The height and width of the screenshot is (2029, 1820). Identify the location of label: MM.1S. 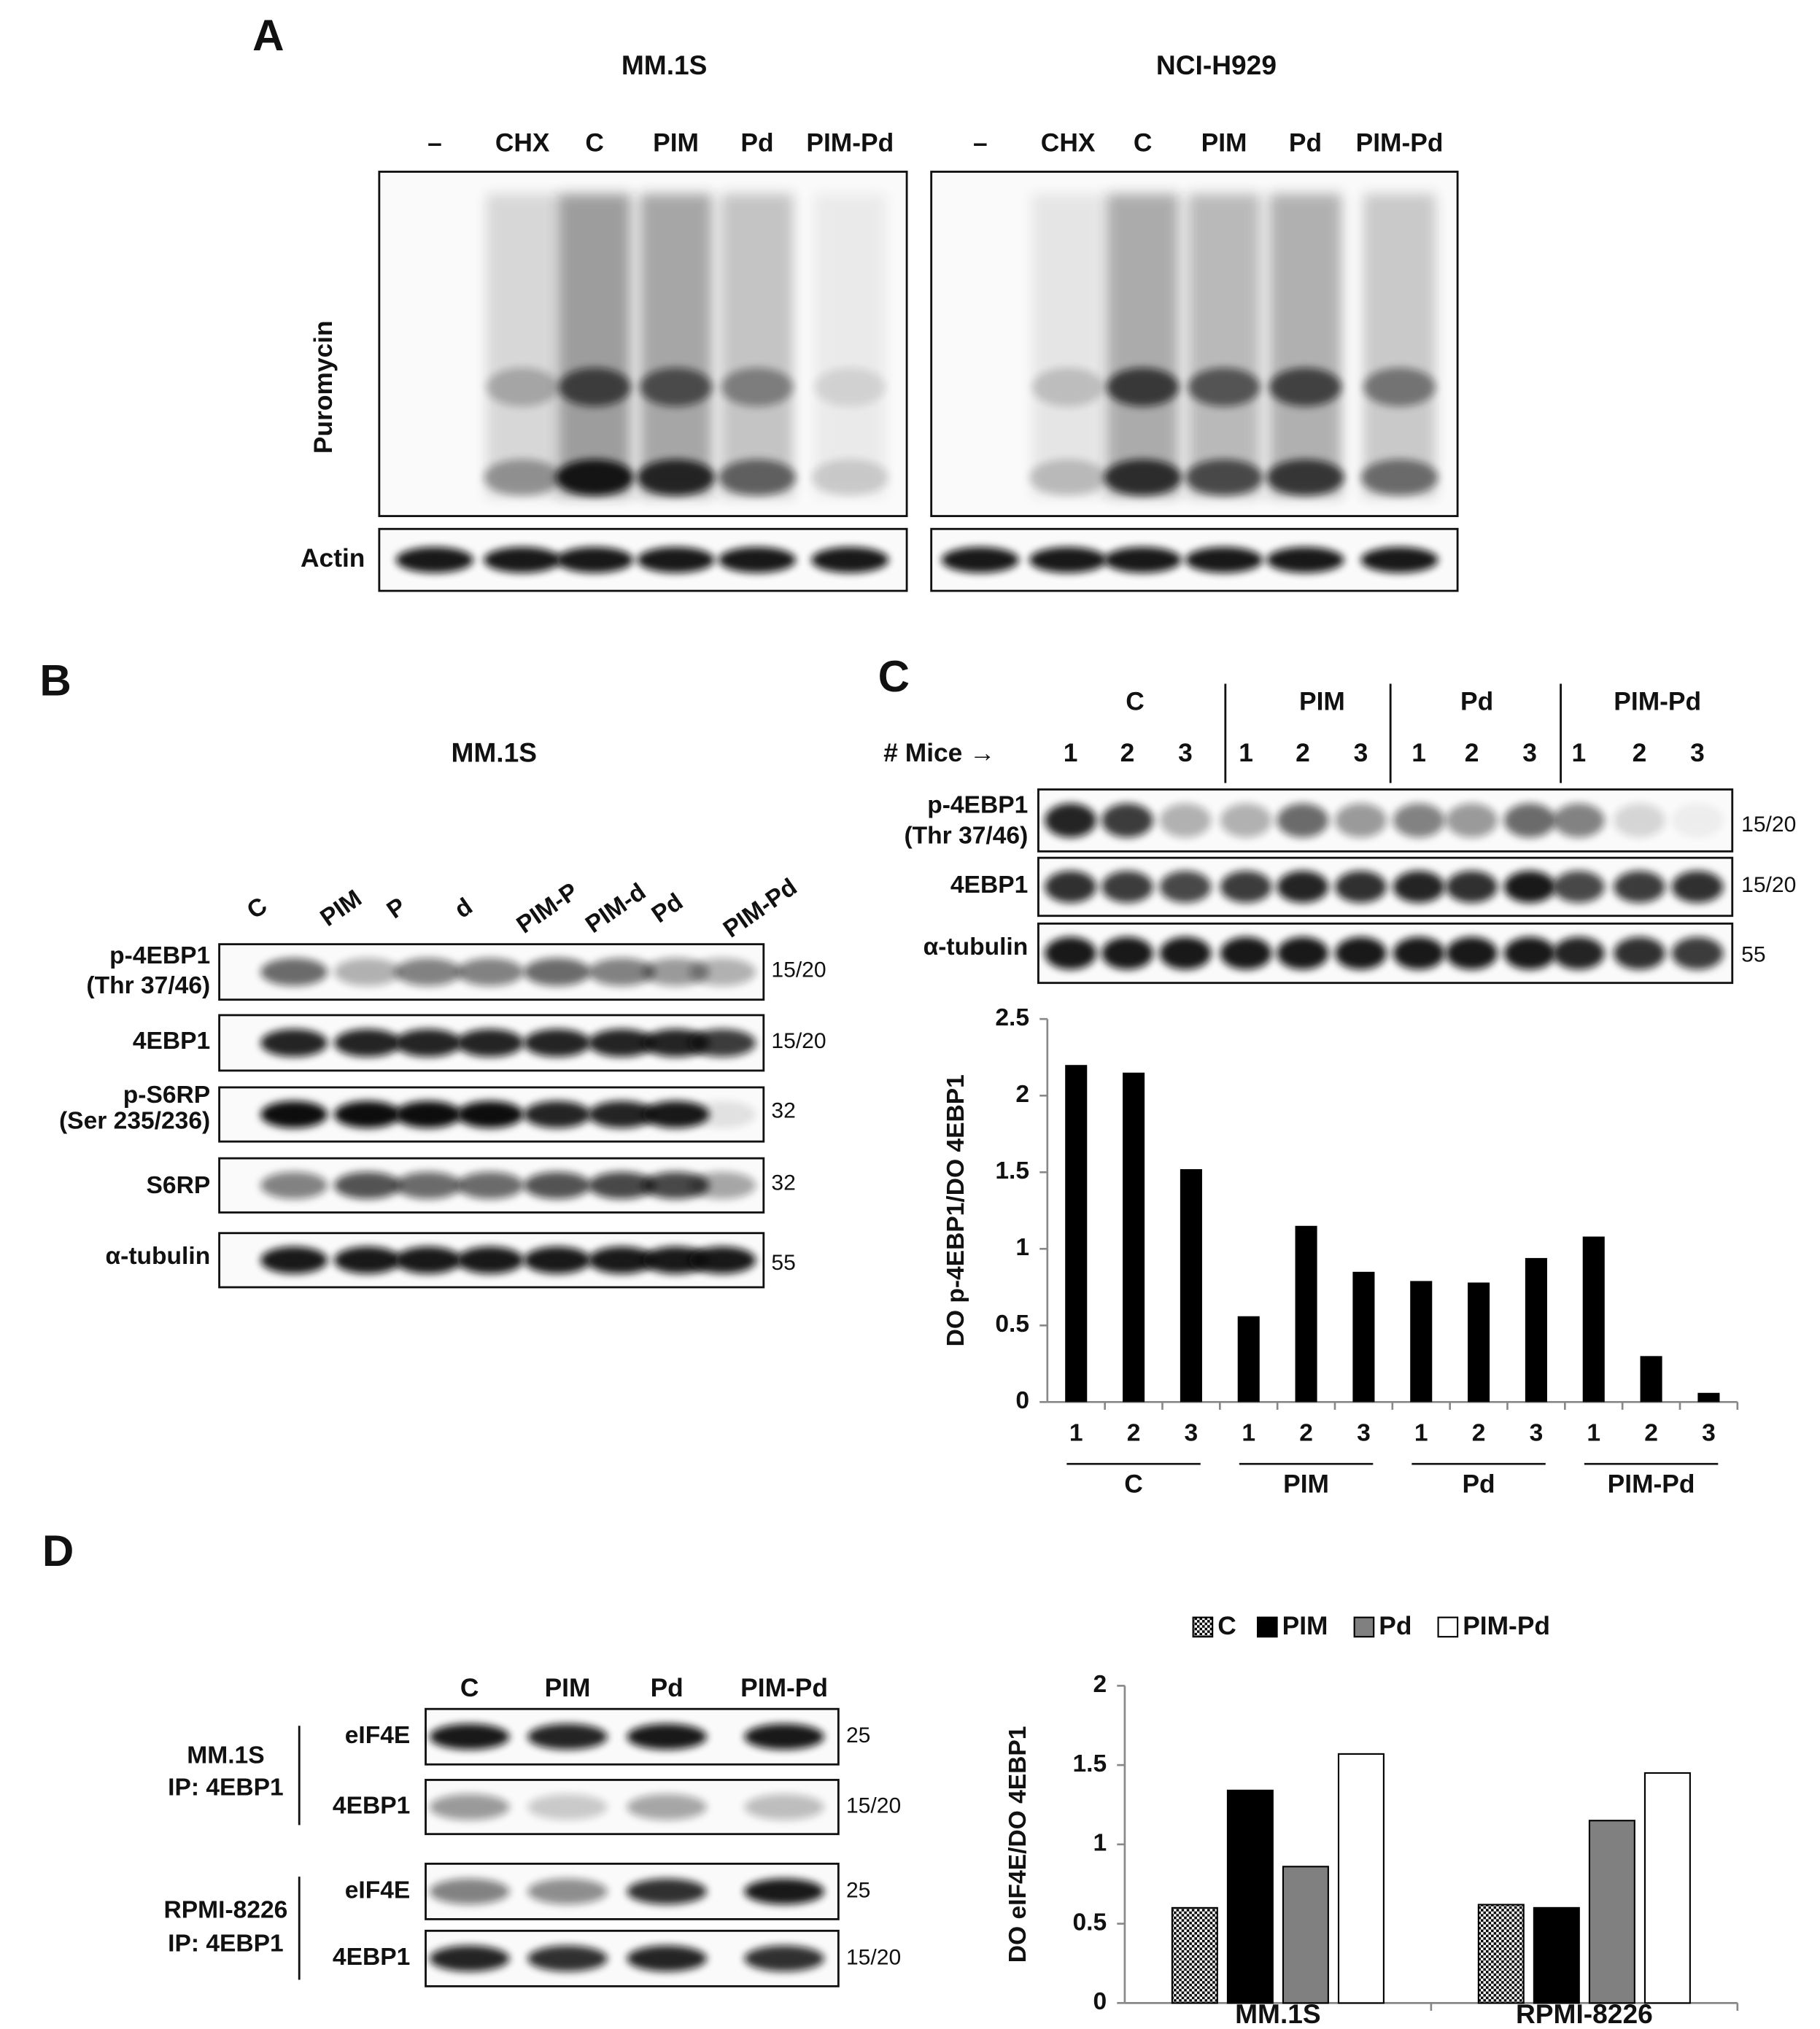
(494, 752).